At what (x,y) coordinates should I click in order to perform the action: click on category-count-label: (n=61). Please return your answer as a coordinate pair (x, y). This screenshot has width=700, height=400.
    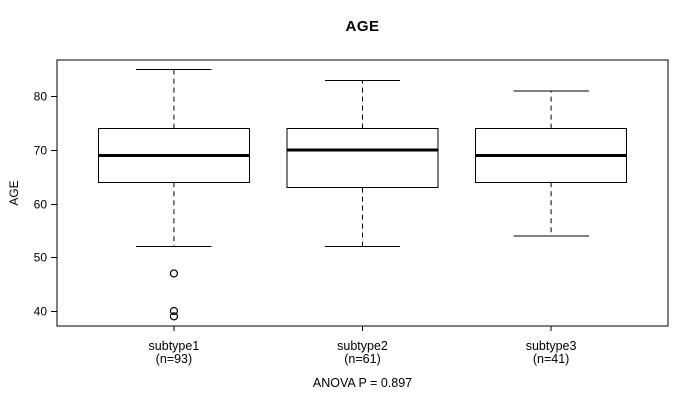
    Looking at the image, I should click on (362, 359).